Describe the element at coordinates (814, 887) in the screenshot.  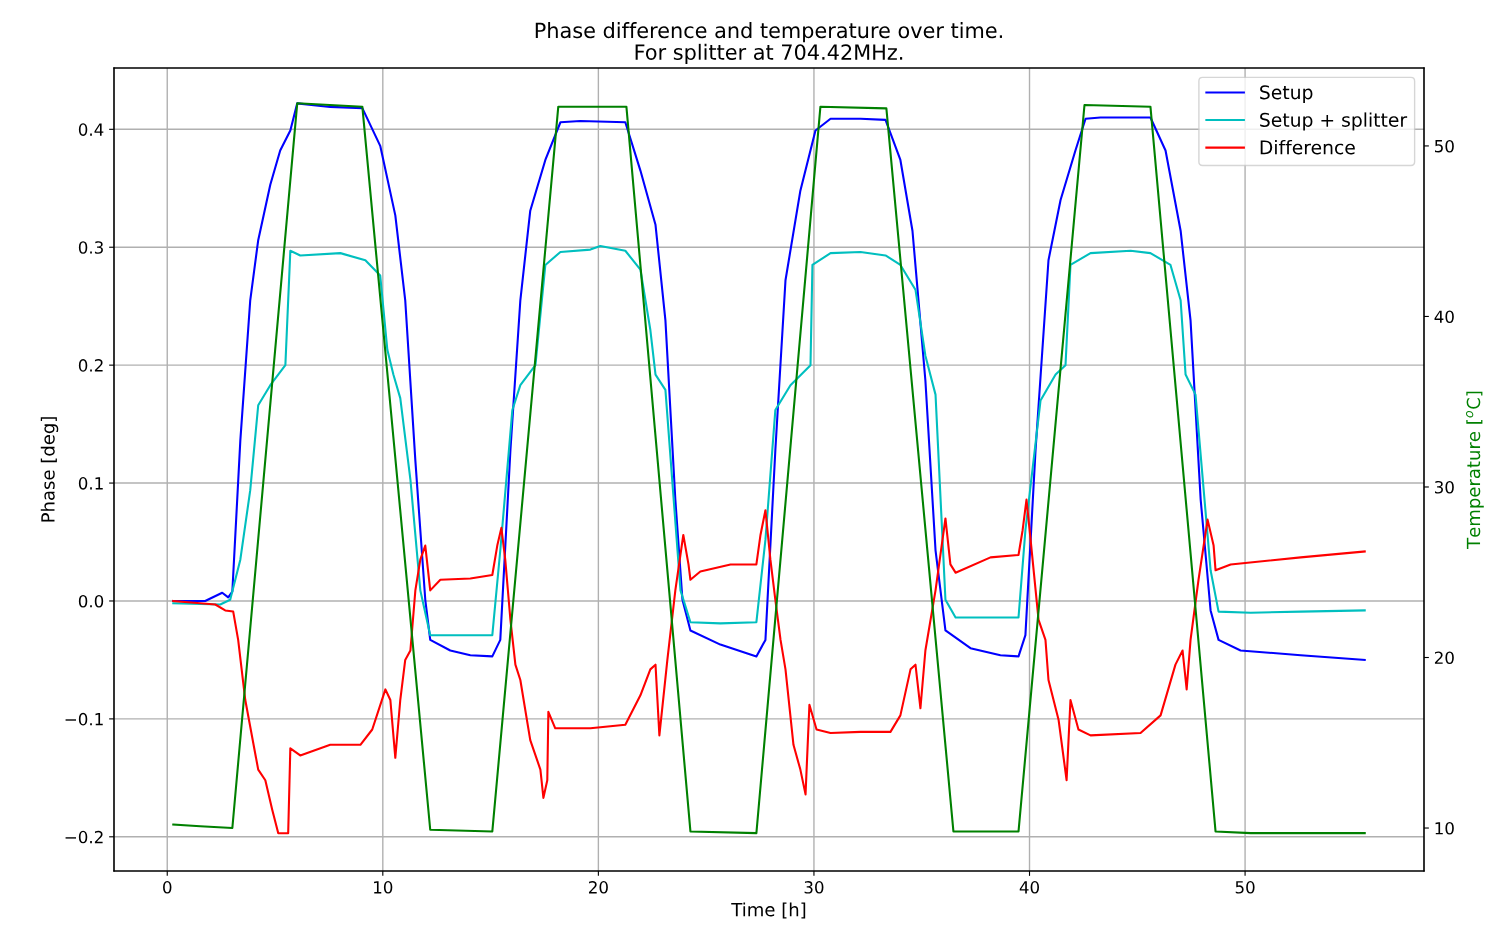
I see `x-tick-label: 30` at that location.